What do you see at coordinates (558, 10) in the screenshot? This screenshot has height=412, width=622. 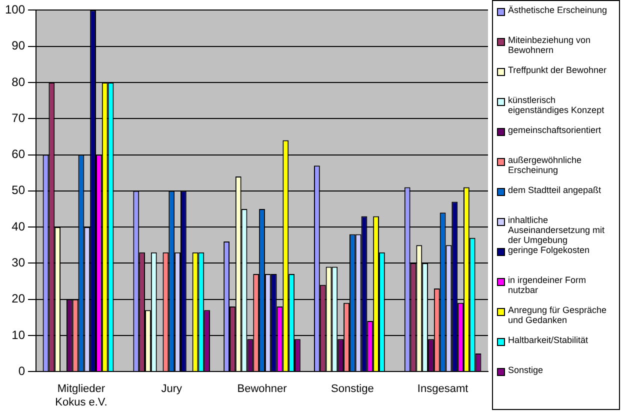 I see `legend-label: Ästhetische Erscheinung` at bounding box center [558, 10].